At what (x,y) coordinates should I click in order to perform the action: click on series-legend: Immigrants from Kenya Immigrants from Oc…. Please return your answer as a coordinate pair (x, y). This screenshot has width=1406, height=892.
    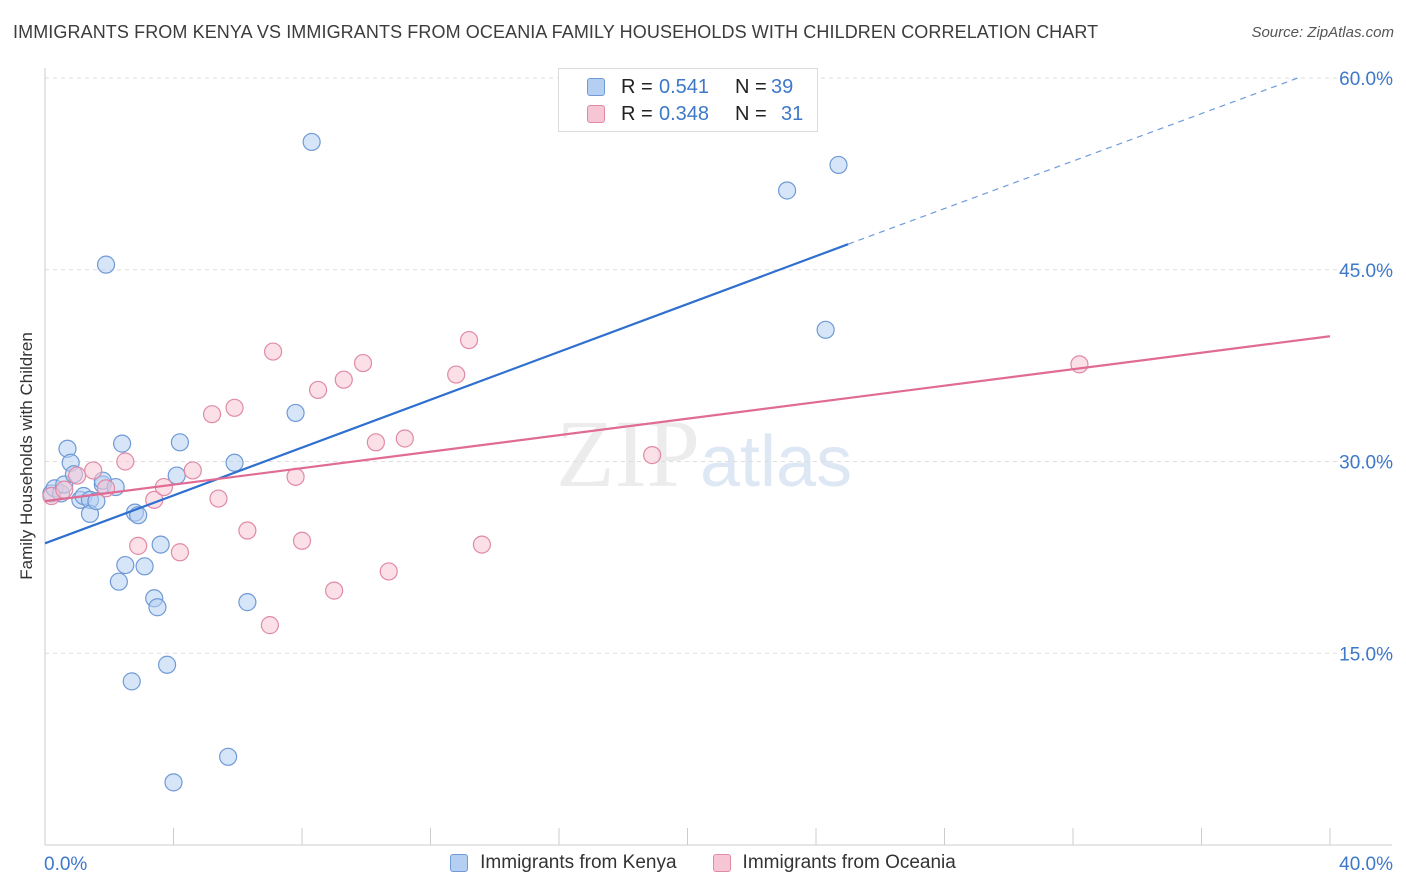
    Looking at the image, I should click on (703, 863).